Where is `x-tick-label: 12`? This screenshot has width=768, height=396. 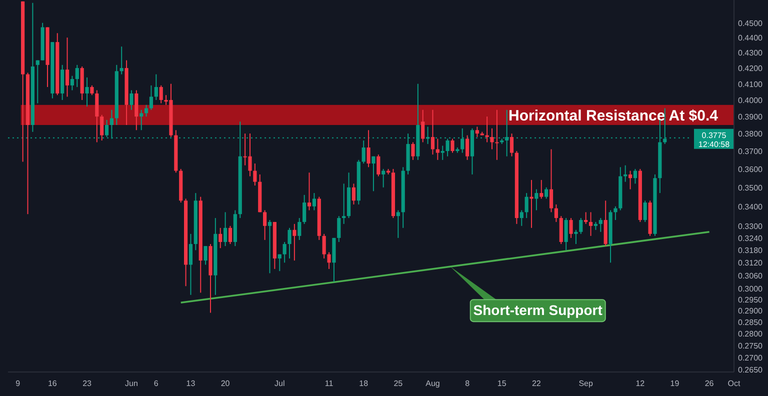 x-tick-label: 12 is located at coordinates (641, 383).